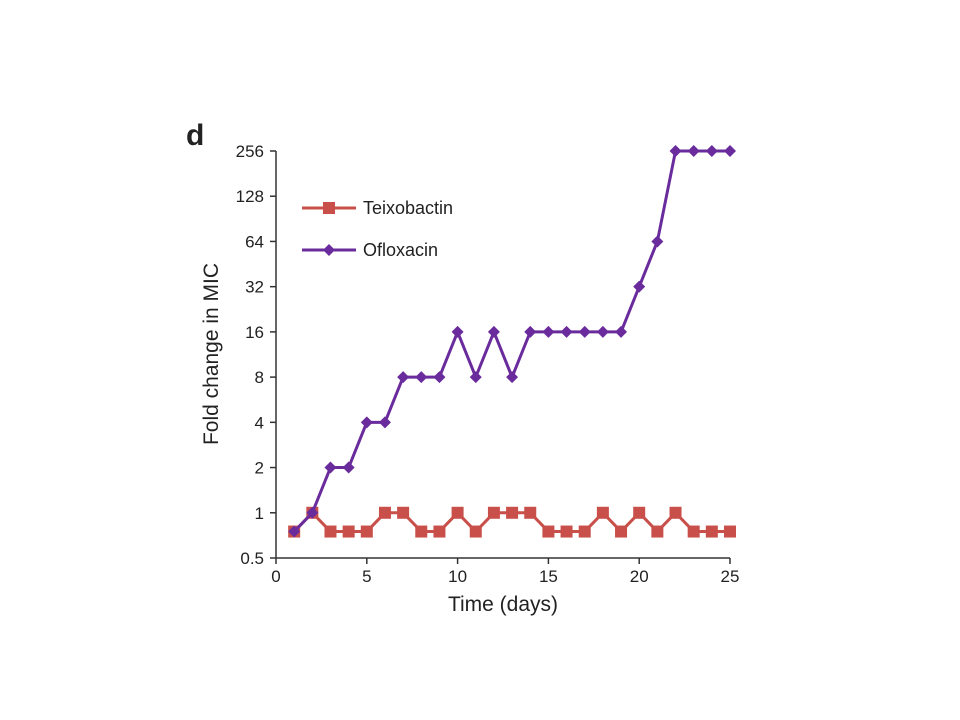 Image resolution: width=960 pixels, height=720 pixels. I want to click on x-axis-title: Time (days), so click(503, 604).